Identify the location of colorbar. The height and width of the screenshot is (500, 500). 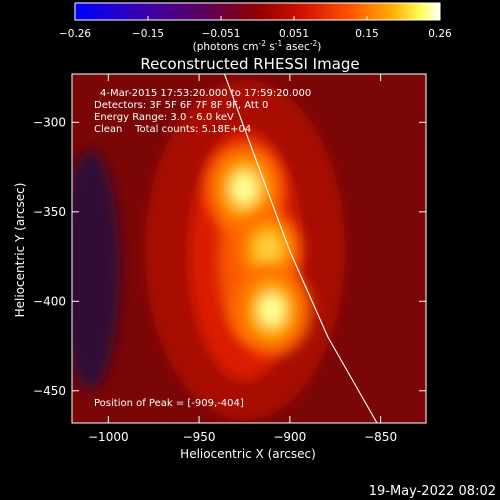
(257, 11).